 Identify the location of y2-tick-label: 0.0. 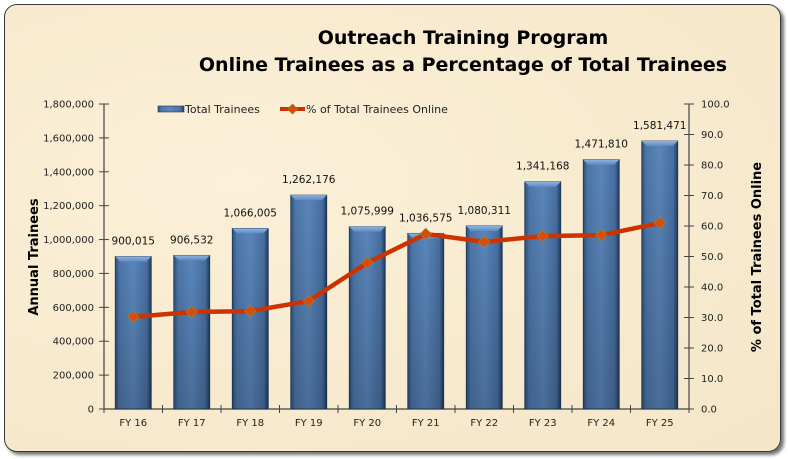
(709, 410).